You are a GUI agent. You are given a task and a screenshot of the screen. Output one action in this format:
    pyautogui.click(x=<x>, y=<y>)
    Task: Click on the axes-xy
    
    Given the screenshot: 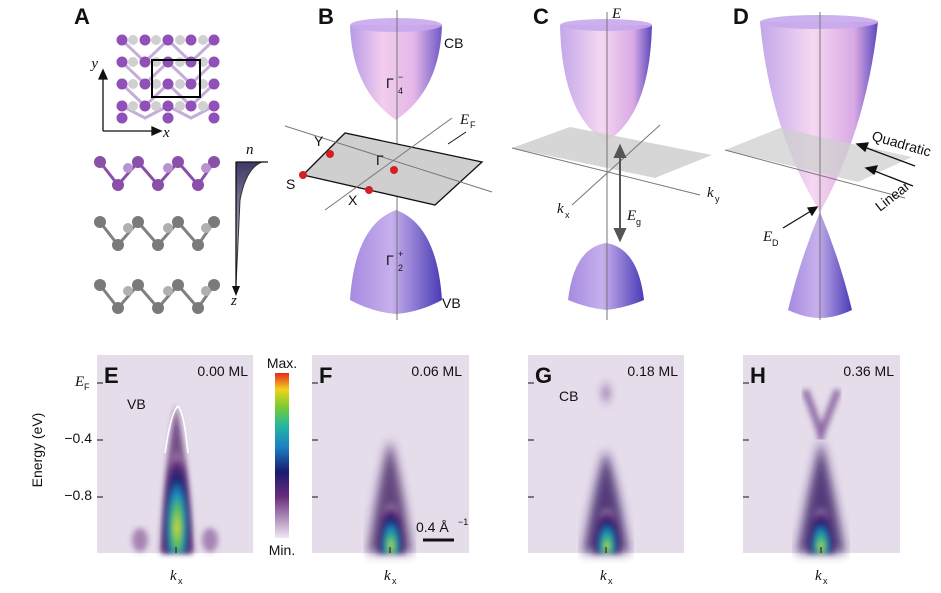 What is the action you would take?
    pyautogui.click(x=130, y=102)
    